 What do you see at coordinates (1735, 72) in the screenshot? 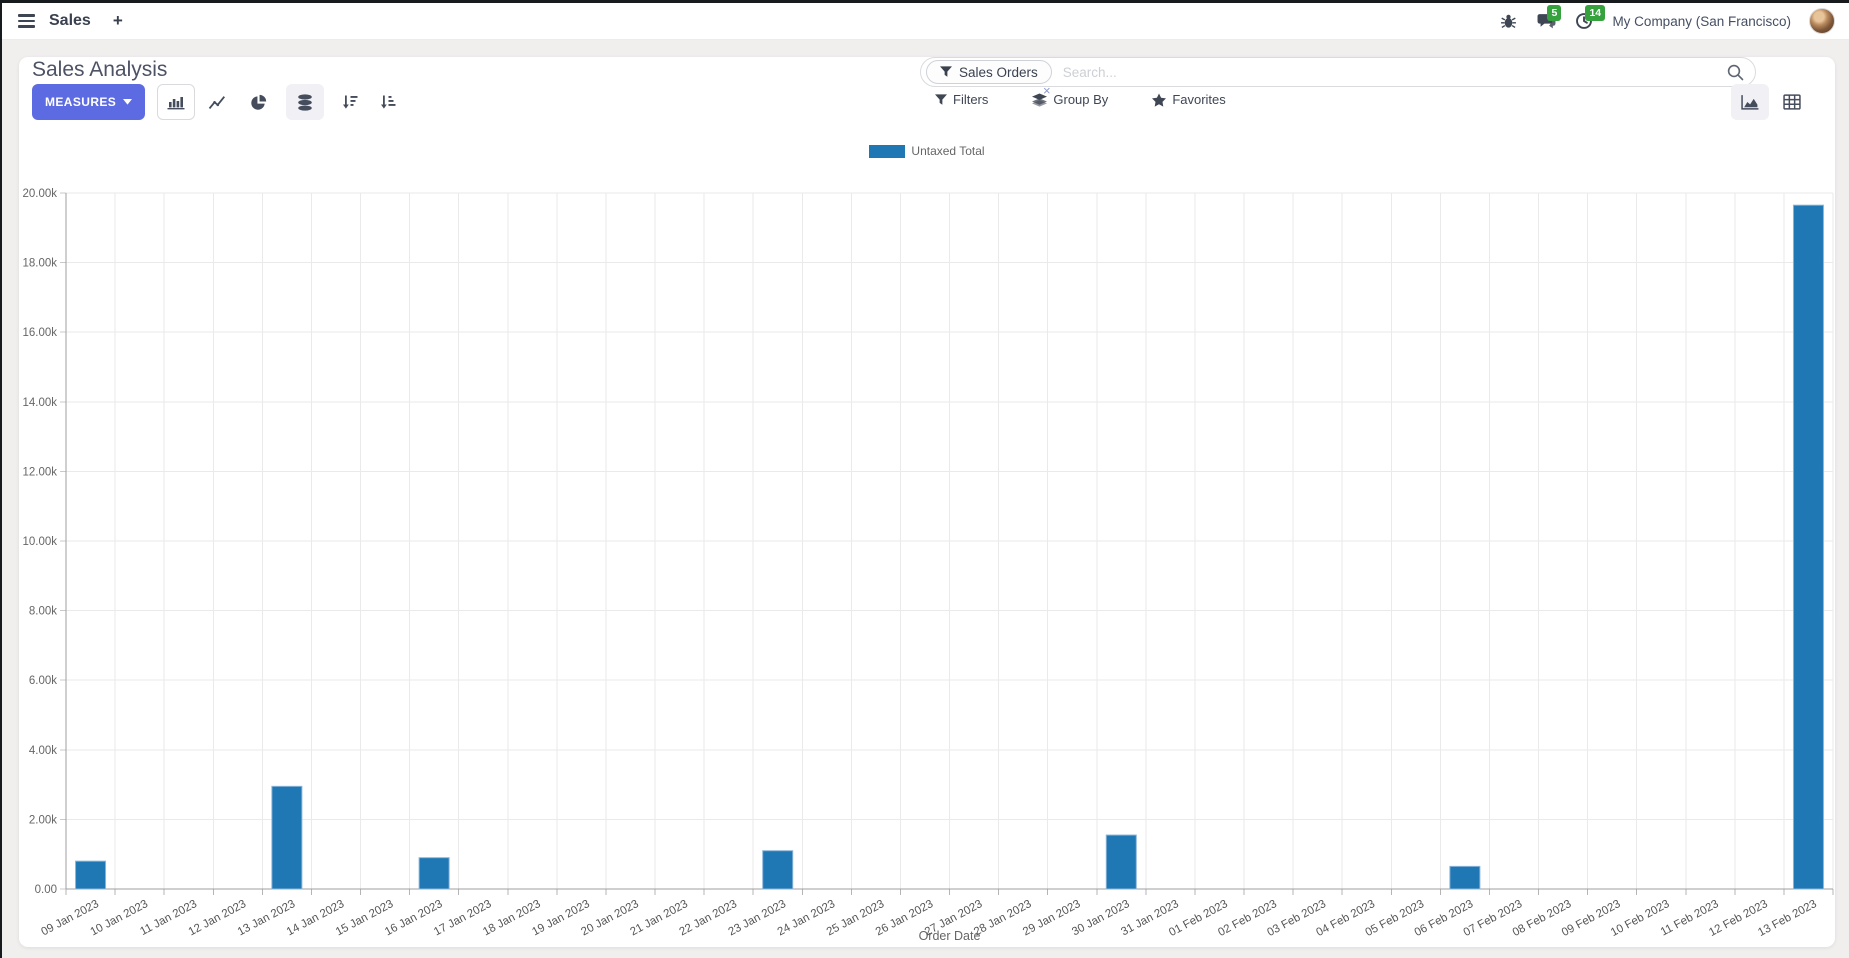
I see `search-icon` at bounding box center [1735, 72].